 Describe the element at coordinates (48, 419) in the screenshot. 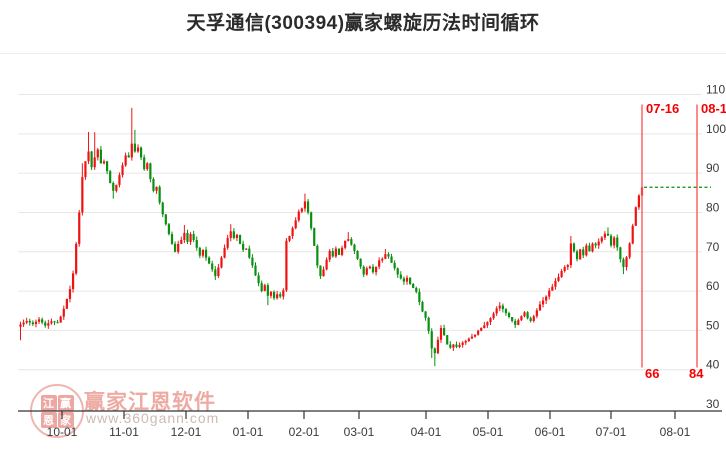

I see `watermark-logo-char: 恩` at that location.